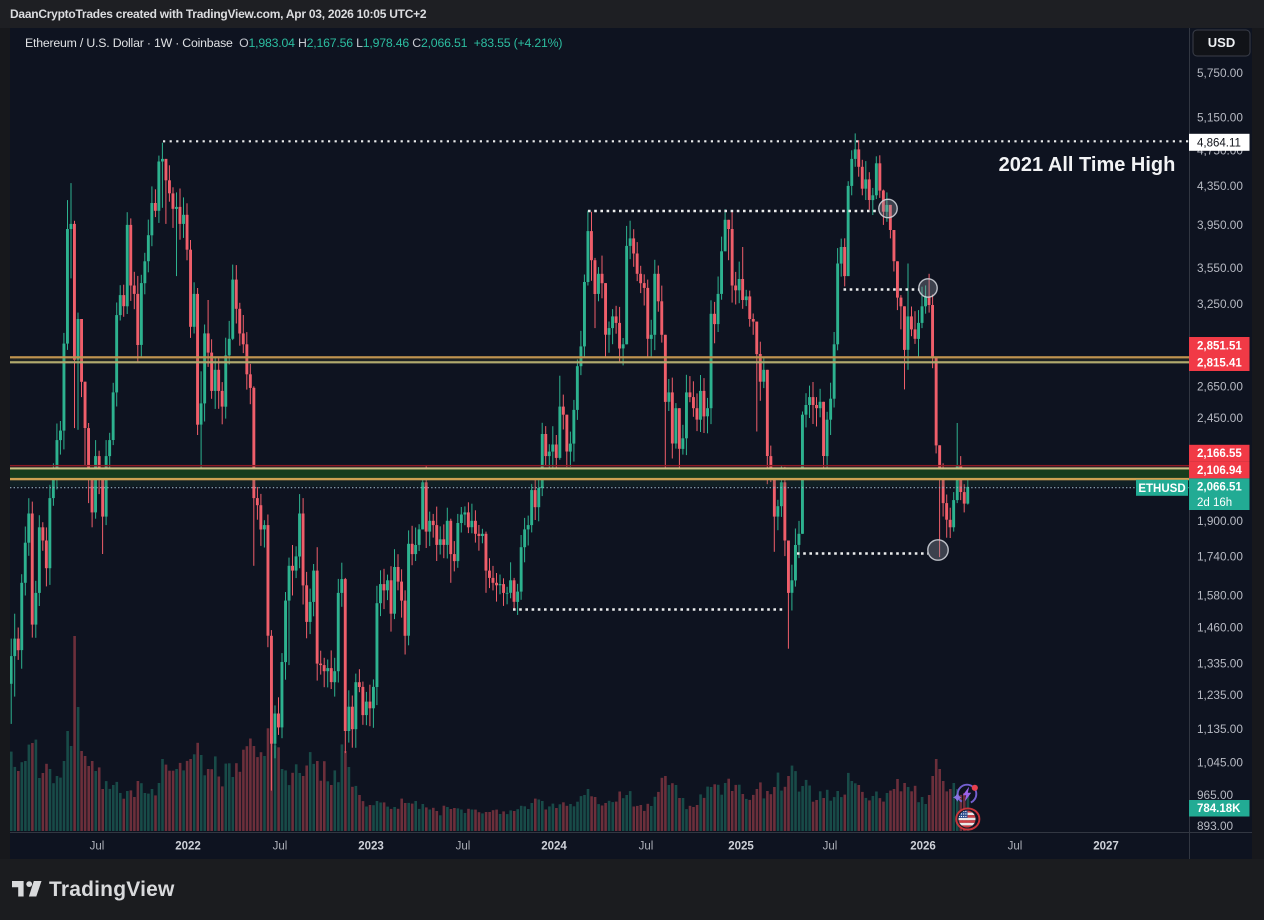 The image size is (1264, 920). Describe the element at coordinates (1220, 418) in the screenshot. I see `svg-text: 2,450.00` at that location.